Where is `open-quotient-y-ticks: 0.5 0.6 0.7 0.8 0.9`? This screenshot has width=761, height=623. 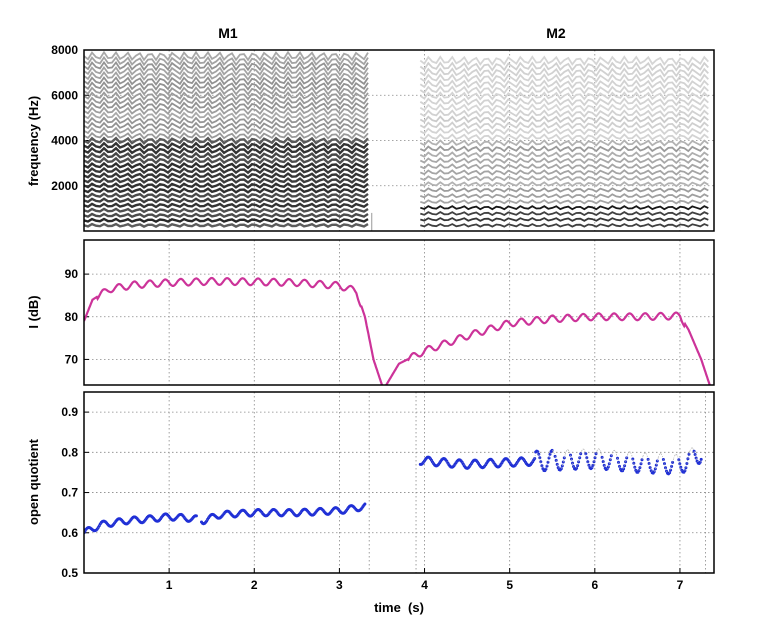 open-quotient-y-ticks: 0.5 0.6 0.7 0.8 0.9 is located at coordinates (69, 492).